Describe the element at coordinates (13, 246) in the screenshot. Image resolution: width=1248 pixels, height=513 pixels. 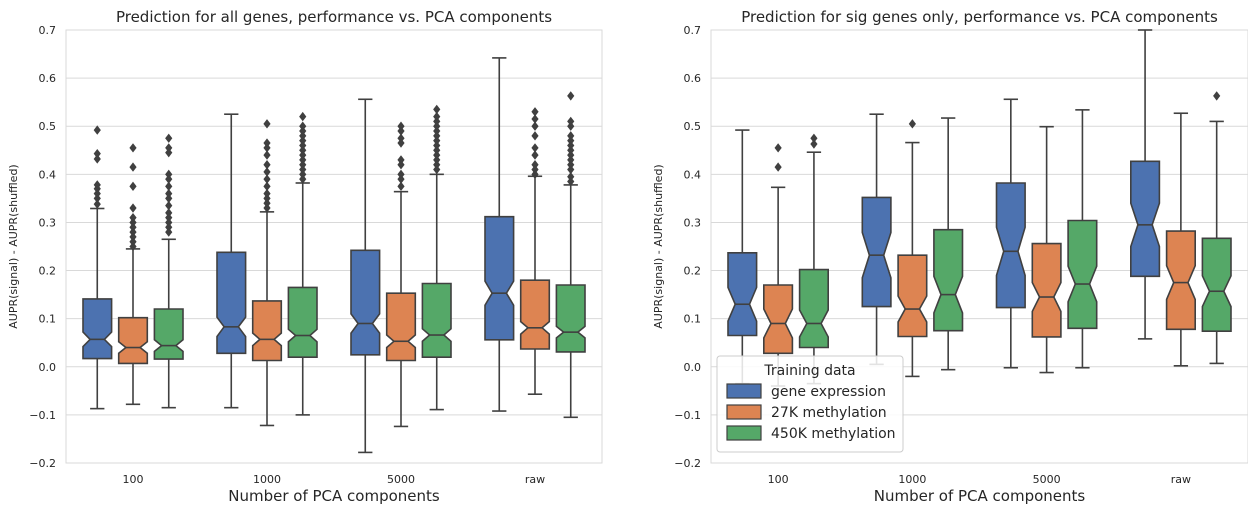
I see `y-axis-label: AUPR(signal) - AUPR(shuffled)` at that location.